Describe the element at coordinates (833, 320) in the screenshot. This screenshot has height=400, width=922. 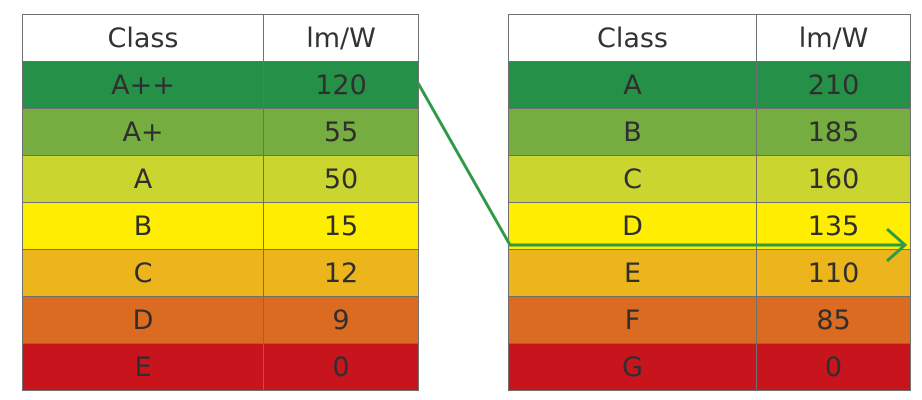
I see `efficacy-cell: 85` at that location.